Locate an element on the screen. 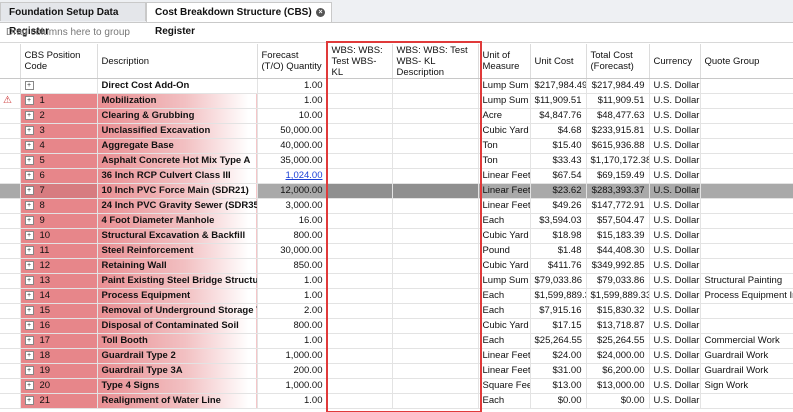 The width and height of the screenshot is (793, 412). column-header: Unit of Measure is located at coordinates (504, 61).